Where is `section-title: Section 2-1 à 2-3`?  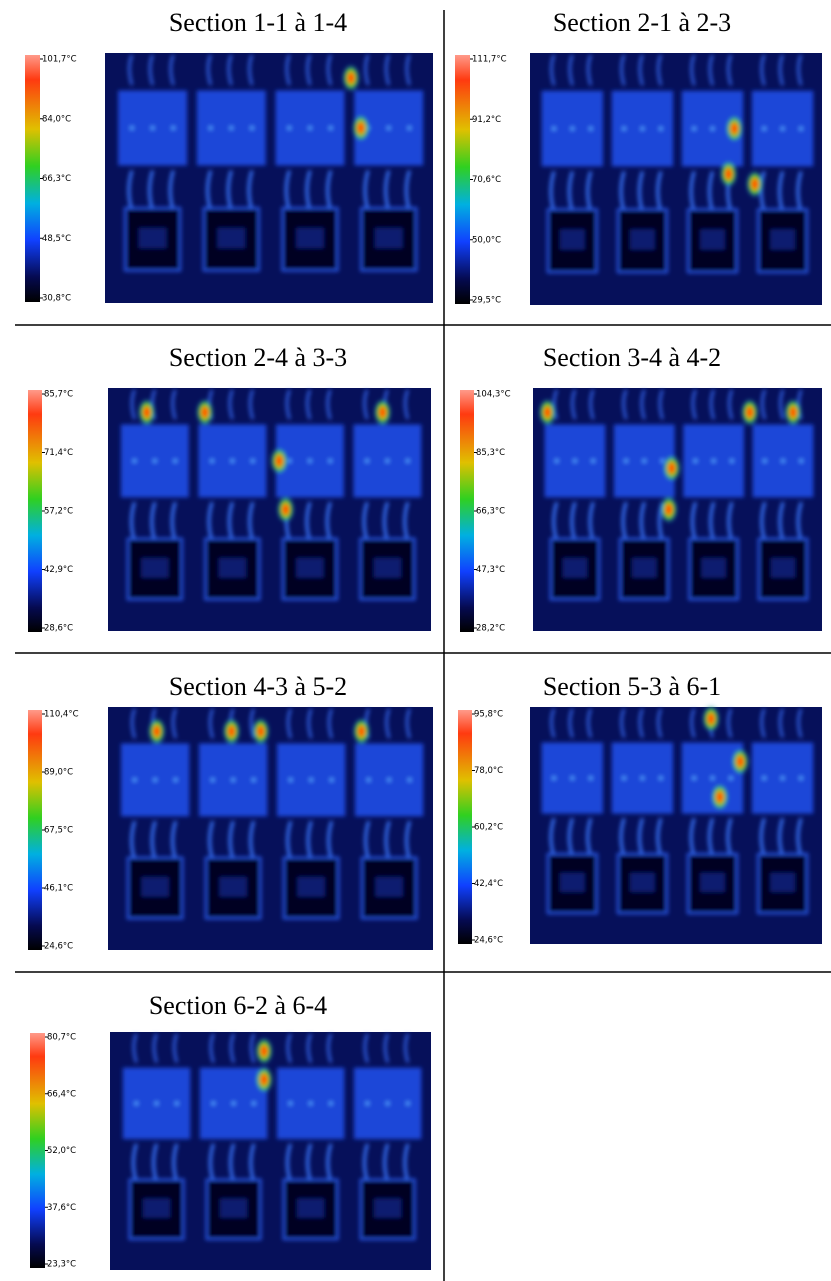 section-title: Section 2-1 à 2-3 is located at coordinates (642, 22).